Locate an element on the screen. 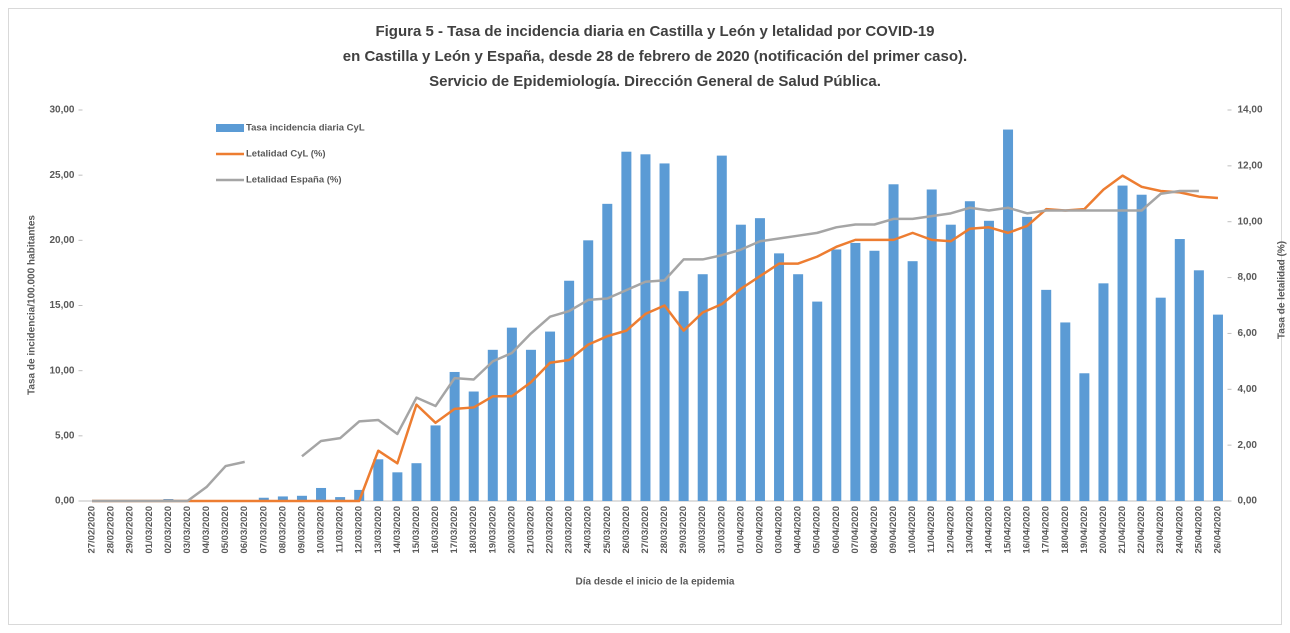 The width and height of the screenshot is (1290, 633). y-tick-label: 15,00 is located at coordinates (61, 305).